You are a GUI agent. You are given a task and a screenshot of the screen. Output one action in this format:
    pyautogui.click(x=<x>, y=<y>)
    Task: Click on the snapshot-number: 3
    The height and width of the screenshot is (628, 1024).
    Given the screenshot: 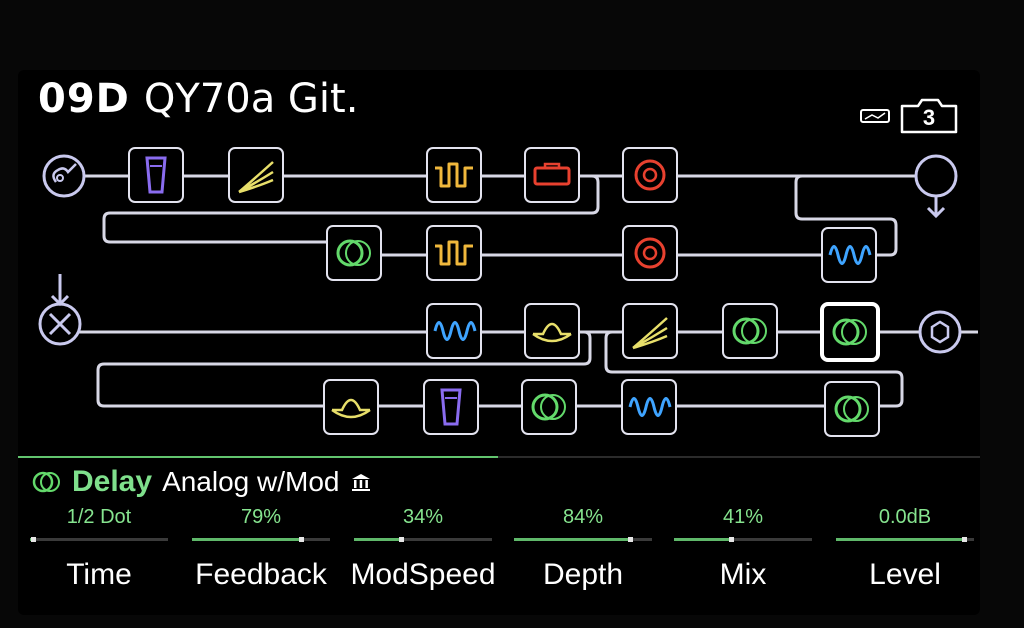 What is the action you would take?
    pyautogui.click(x=929, y=117)
    